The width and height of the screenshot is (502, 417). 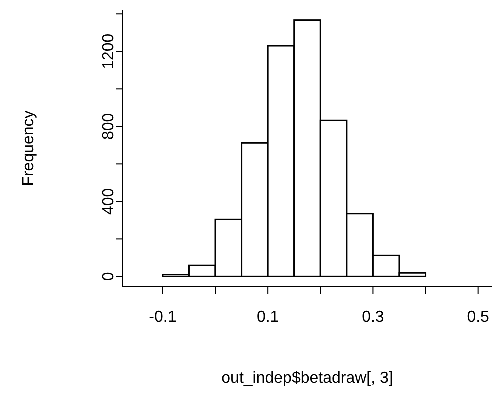 What do you see at coordinates (109, 202) in the screenshot?
I see `y-tick-label: 400` at bounding box center [109, 202].